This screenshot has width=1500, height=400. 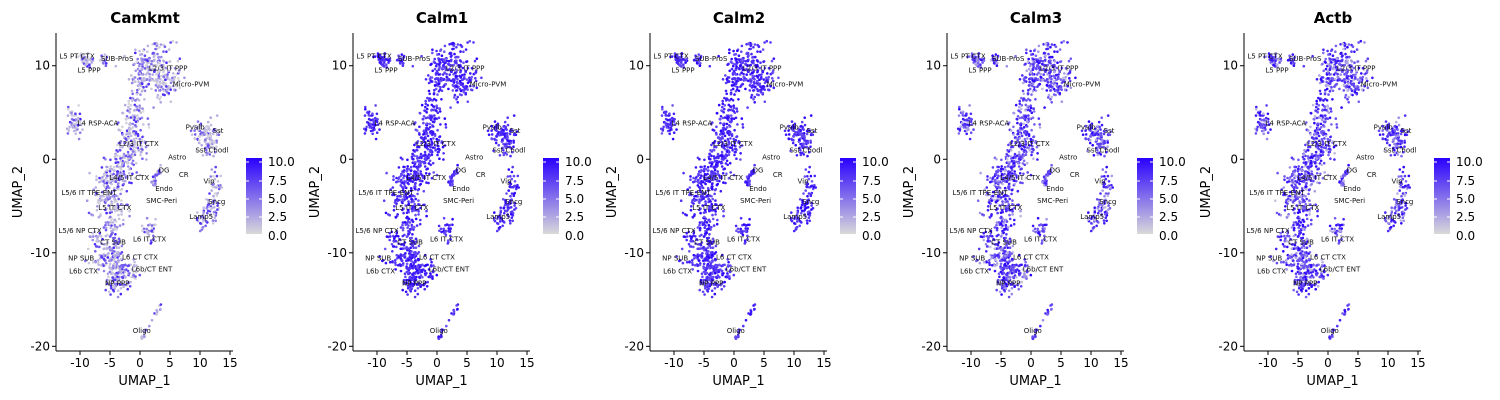 What do you see at coordinates (199, 363) in the screenshot?
I see `x-tick-label: 10` at bounding box center [199, 363].